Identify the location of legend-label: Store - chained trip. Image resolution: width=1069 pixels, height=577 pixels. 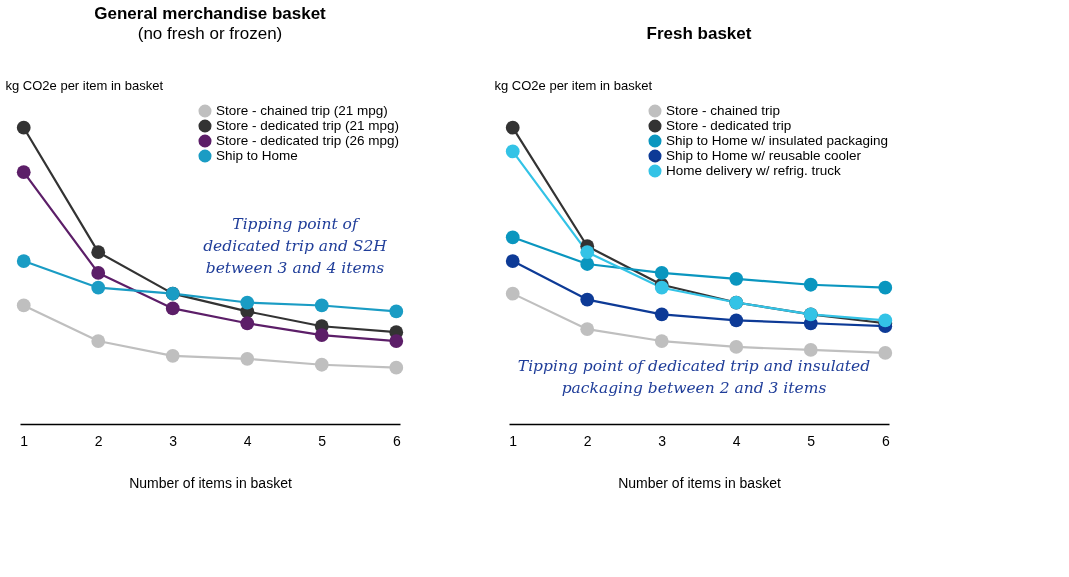
(723, 110).